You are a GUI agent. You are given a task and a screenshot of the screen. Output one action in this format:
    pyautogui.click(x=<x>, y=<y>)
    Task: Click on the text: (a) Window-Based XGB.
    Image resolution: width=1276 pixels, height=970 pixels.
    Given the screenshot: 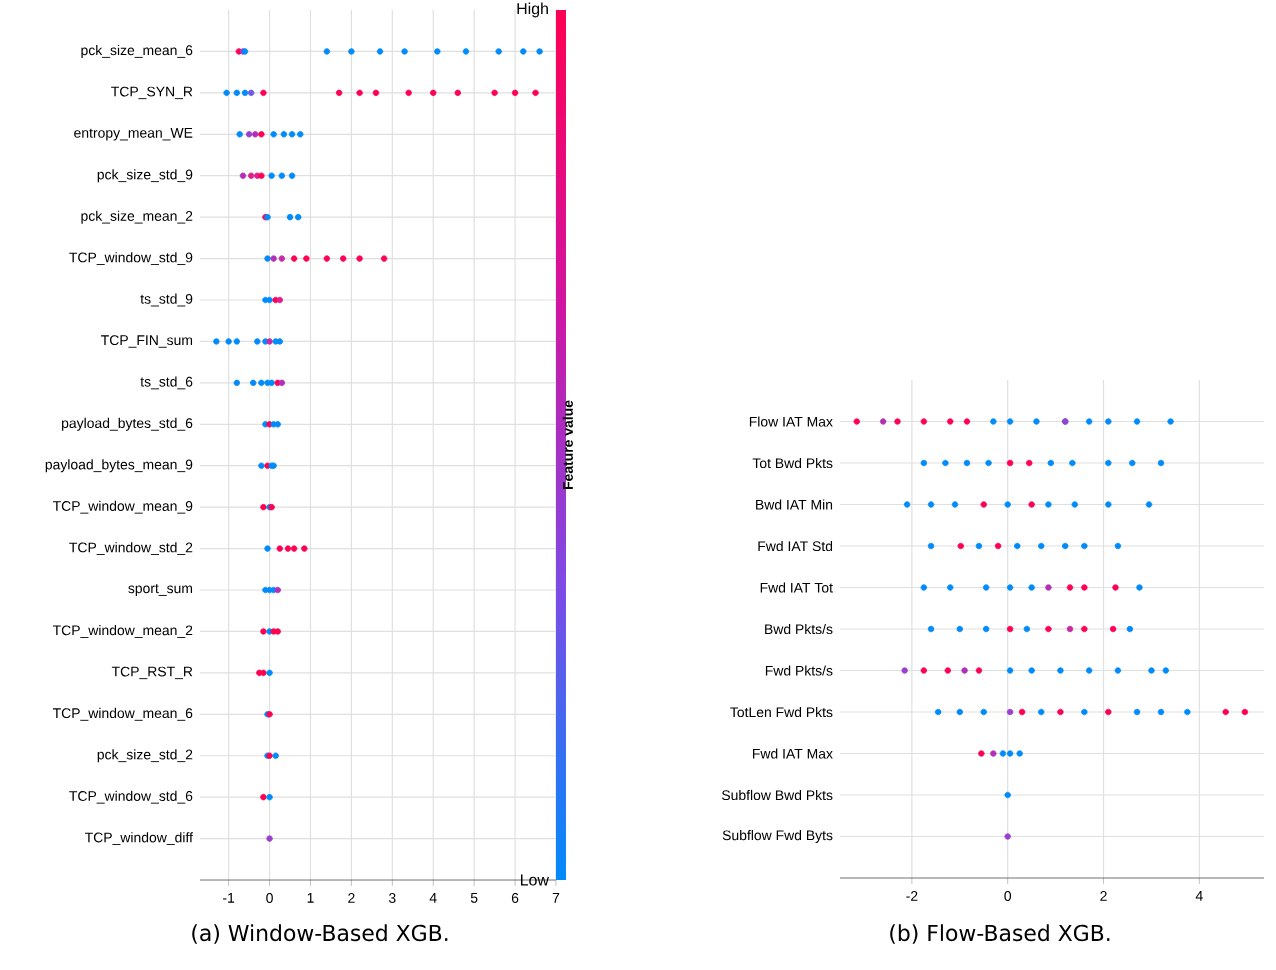 What is the action you would take?
    pyautogui.click(x=320, y=934)
    